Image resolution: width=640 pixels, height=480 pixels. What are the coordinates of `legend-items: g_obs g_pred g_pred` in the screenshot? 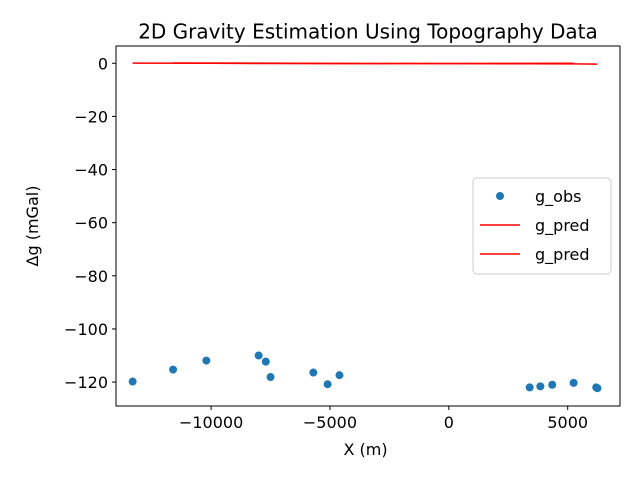 It's located at (535, 226).